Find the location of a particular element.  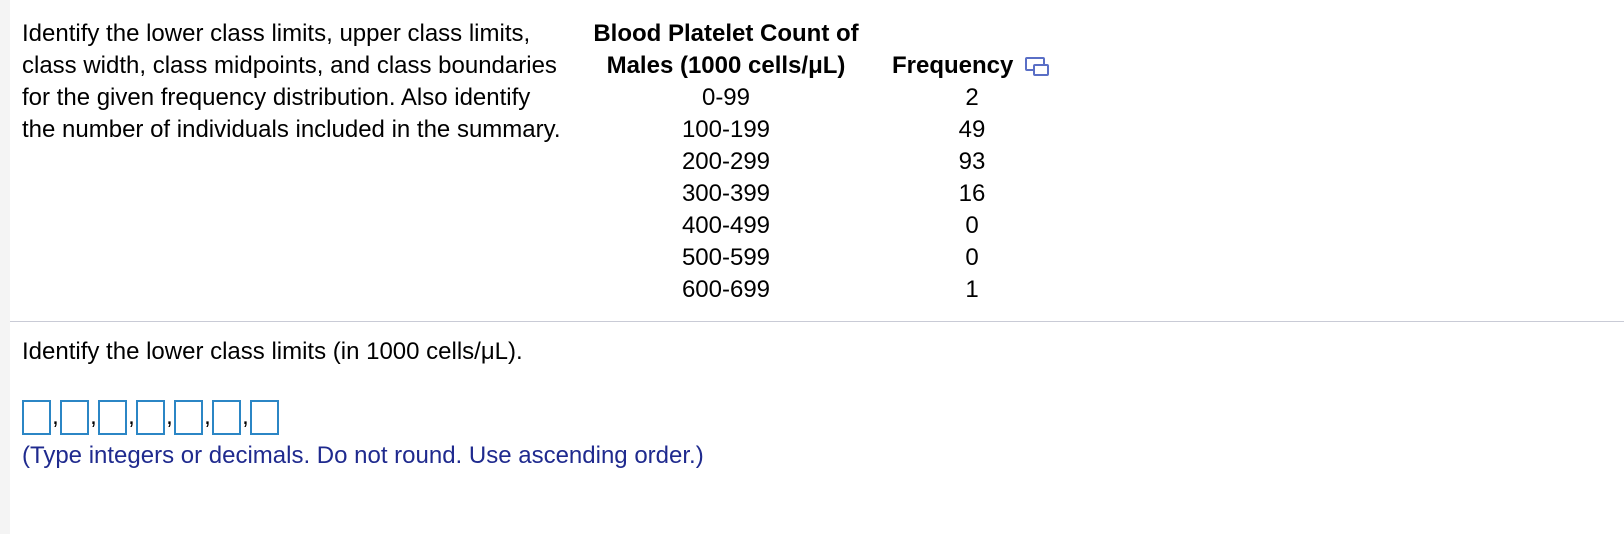

frequency-cell: 2 is located at coordinates (972, 97).